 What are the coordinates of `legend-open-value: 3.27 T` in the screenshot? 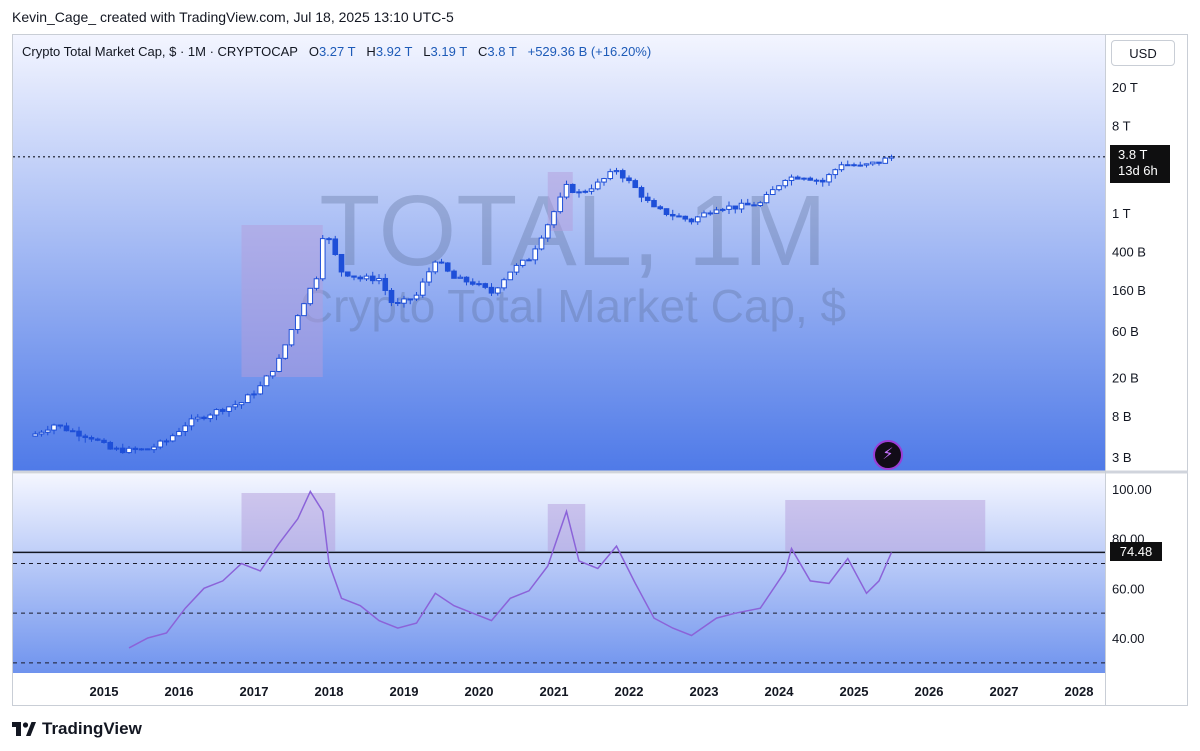 It's located at (337, 51).